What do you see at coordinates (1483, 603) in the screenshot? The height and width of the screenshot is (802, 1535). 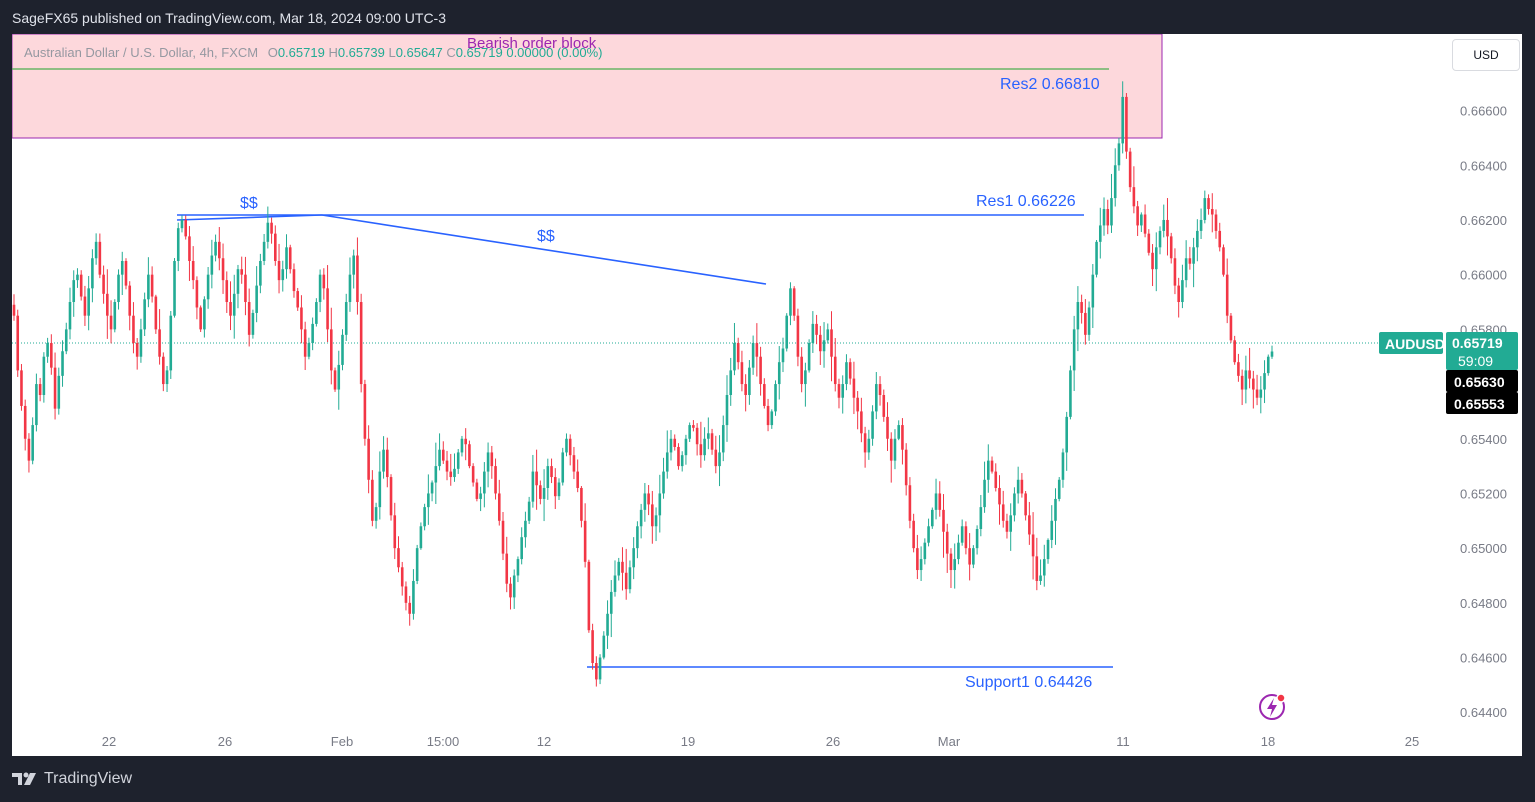 I see `price-tick-label: 0.64800` at bounding box center [1483, 603].